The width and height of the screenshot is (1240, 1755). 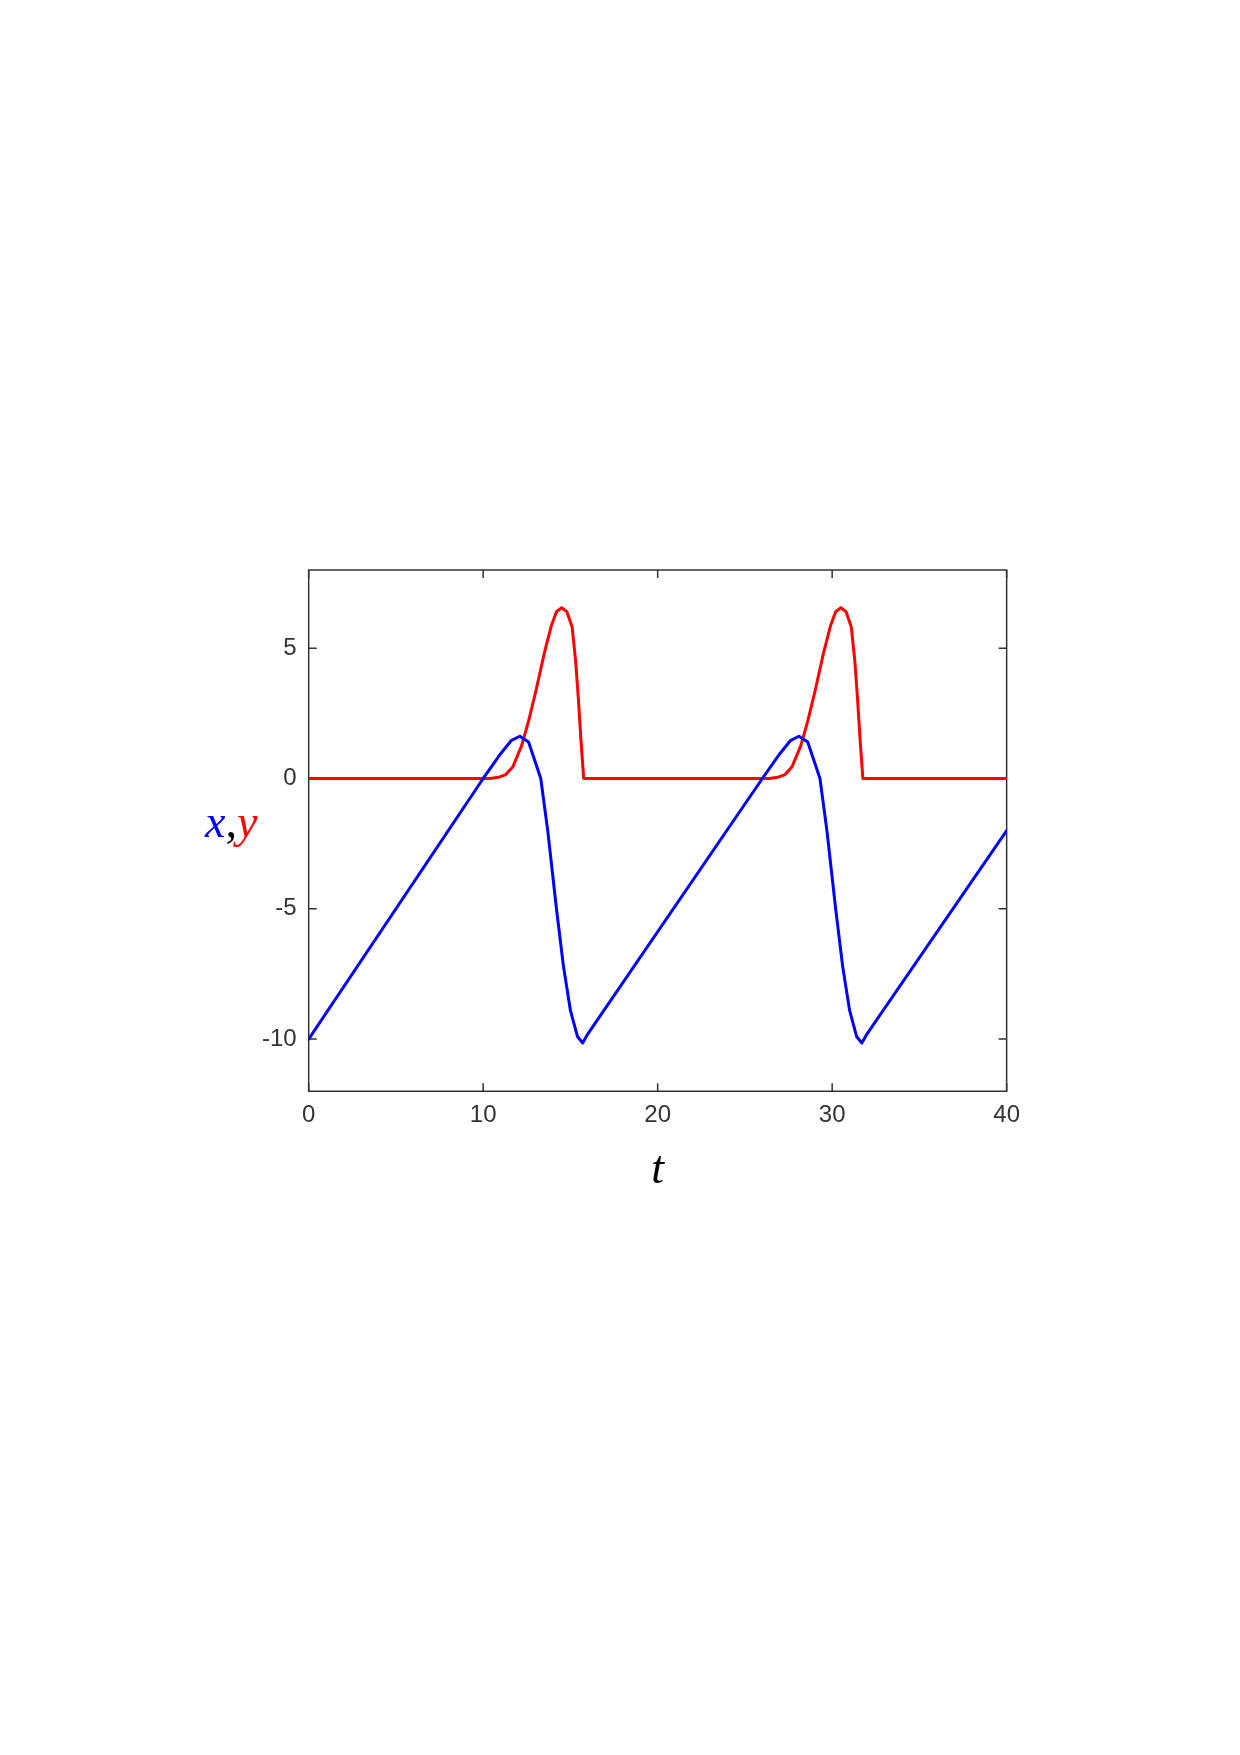 I want to click on y-tick-label: -10, so click(x=279, y=1037).